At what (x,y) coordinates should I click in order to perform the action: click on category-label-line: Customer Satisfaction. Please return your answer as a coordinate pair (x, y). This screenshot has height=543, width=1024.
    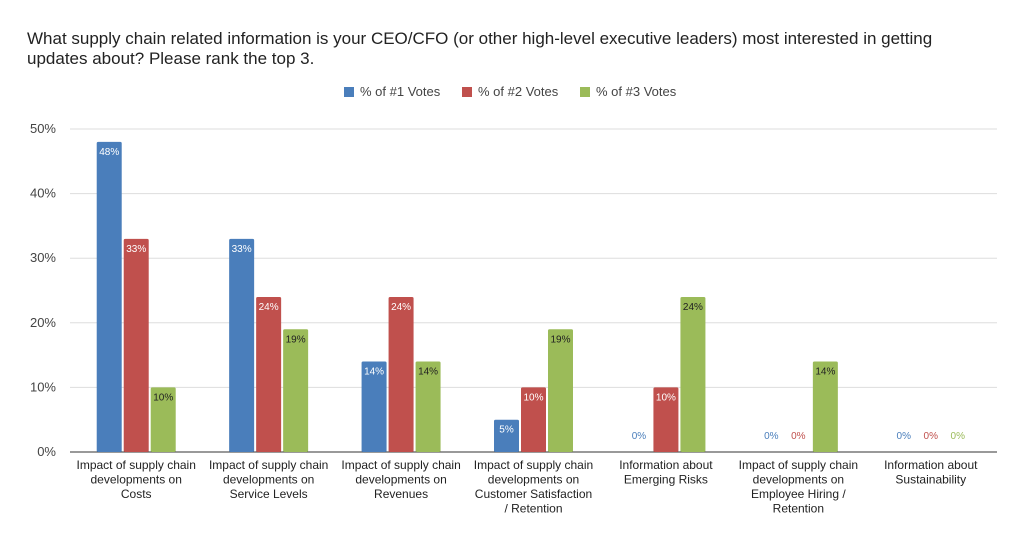
    Looking at the image, I should click on (533, 494).